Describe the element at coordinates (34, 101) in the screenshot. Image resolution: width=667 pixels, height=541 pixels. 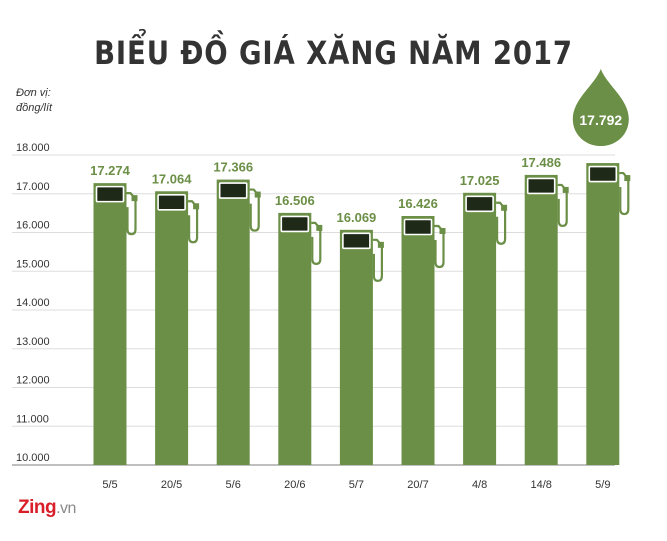
I see `unit-label: Đơn vị: đồng/lít` at that location.